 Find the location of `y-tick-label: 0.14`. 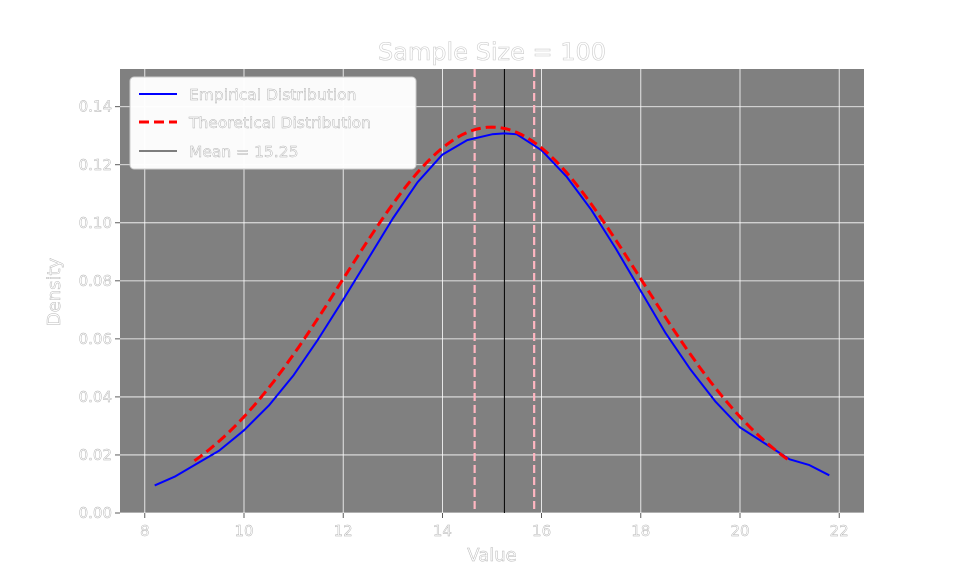

y-tick-label: 0.14 is located at coordinates (95, 107).